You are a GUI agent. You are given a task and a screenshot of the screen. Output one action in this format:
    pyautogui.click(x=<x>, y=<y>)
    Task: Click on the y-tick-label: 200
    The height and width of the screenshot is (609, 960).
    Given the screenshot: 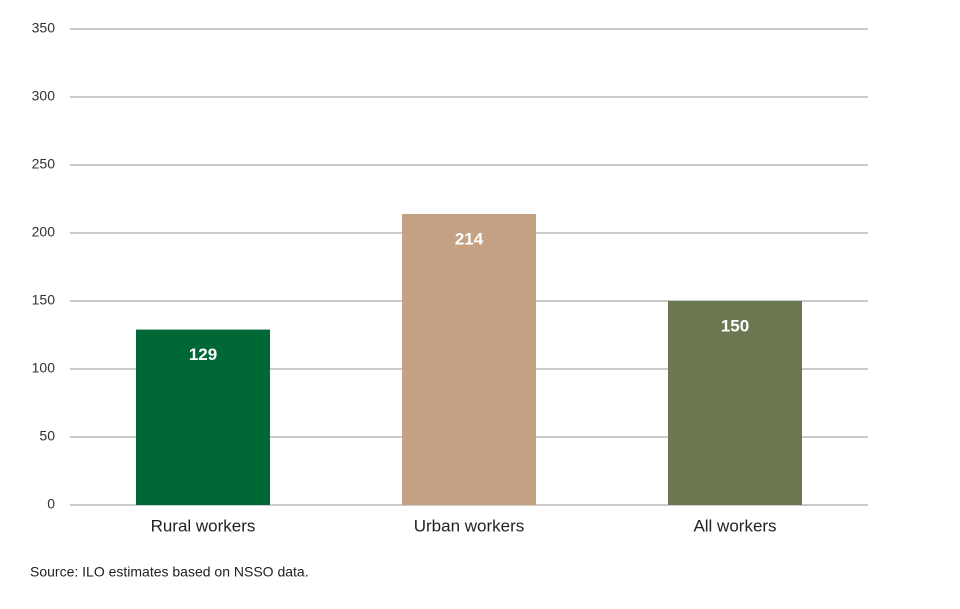 What is the action you would take?
    pyautogui.click(x=44, y=232)
    